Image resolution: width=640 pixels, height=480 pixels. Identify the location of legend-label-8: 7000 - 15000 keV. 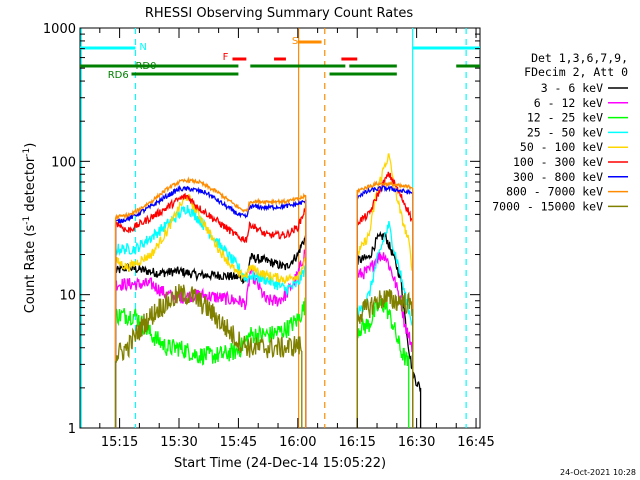
(547, 206).